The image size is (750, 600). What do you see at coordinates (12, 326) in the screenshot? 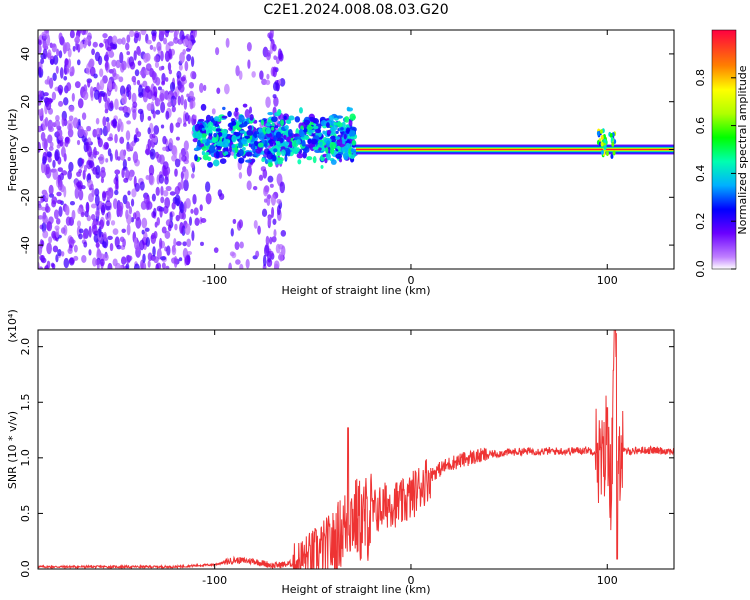
I see `snr-y-multiplier: (x10⁴)` at bounding box center [12, 326].